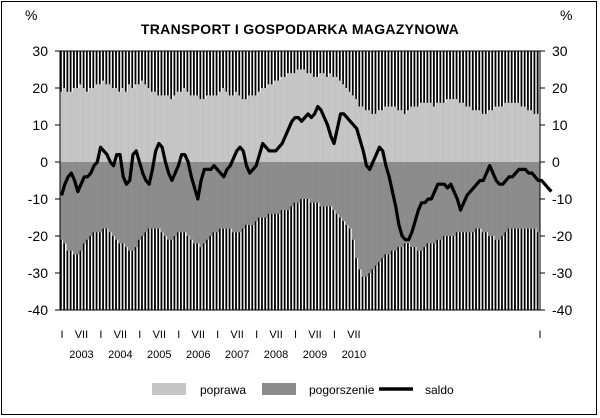 The image size is (600, 418). What do you see at coordinates (562, 310) in the screenshot?
I see `y-tick-label-right: -40` at bounding box center [562, 310].